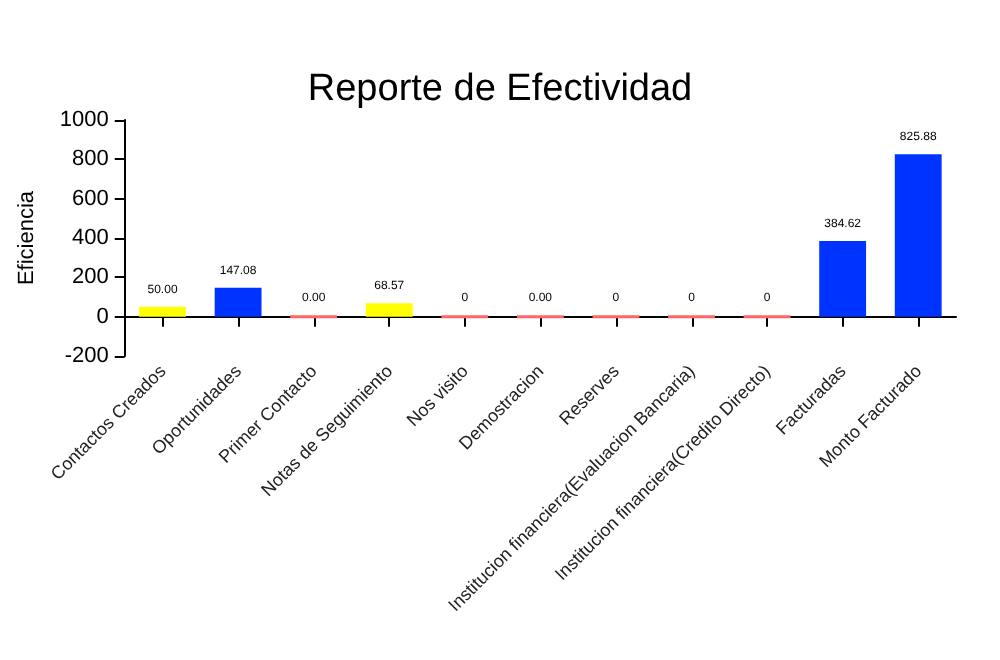  Describe the element at coordinates (90, 238) in the screenshot. I see `y-tick-label: 400` at that location.